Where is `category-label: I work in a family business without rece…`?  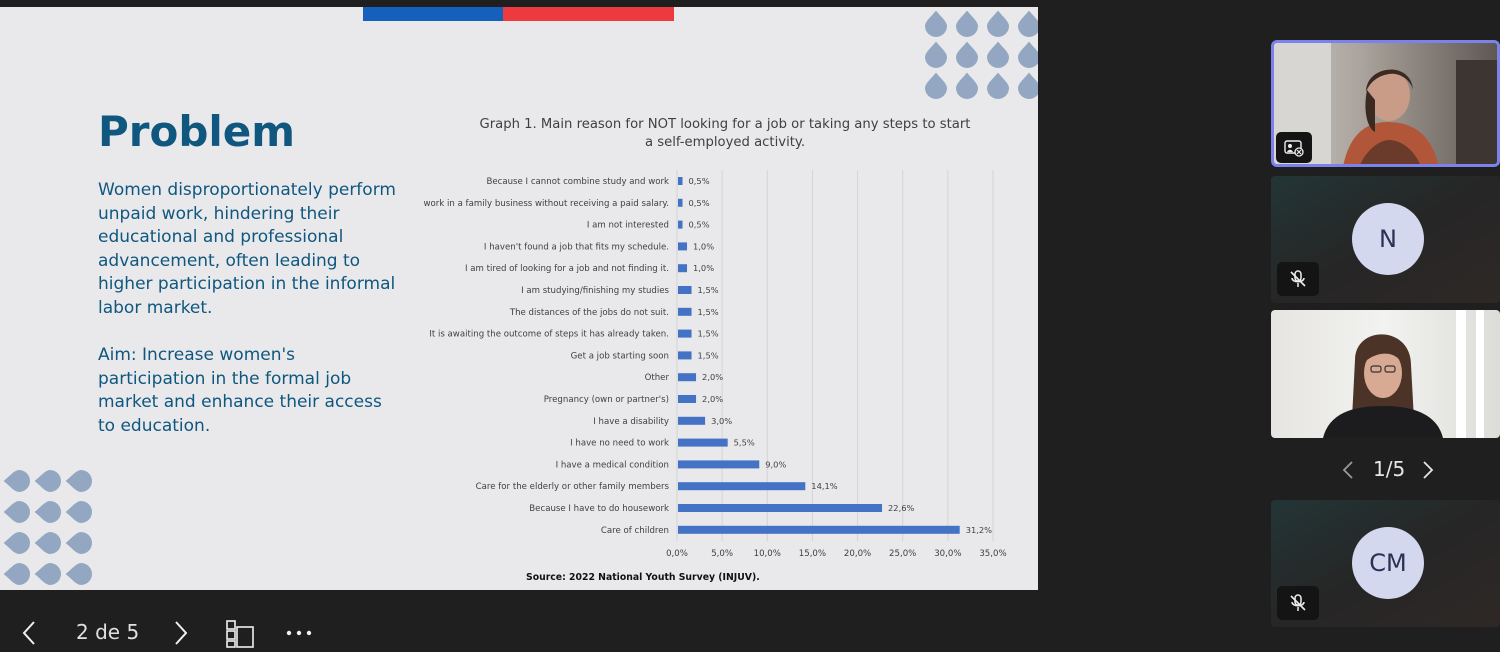
category-label: I work in a family business without rece… is located at coordinates (544, 204).